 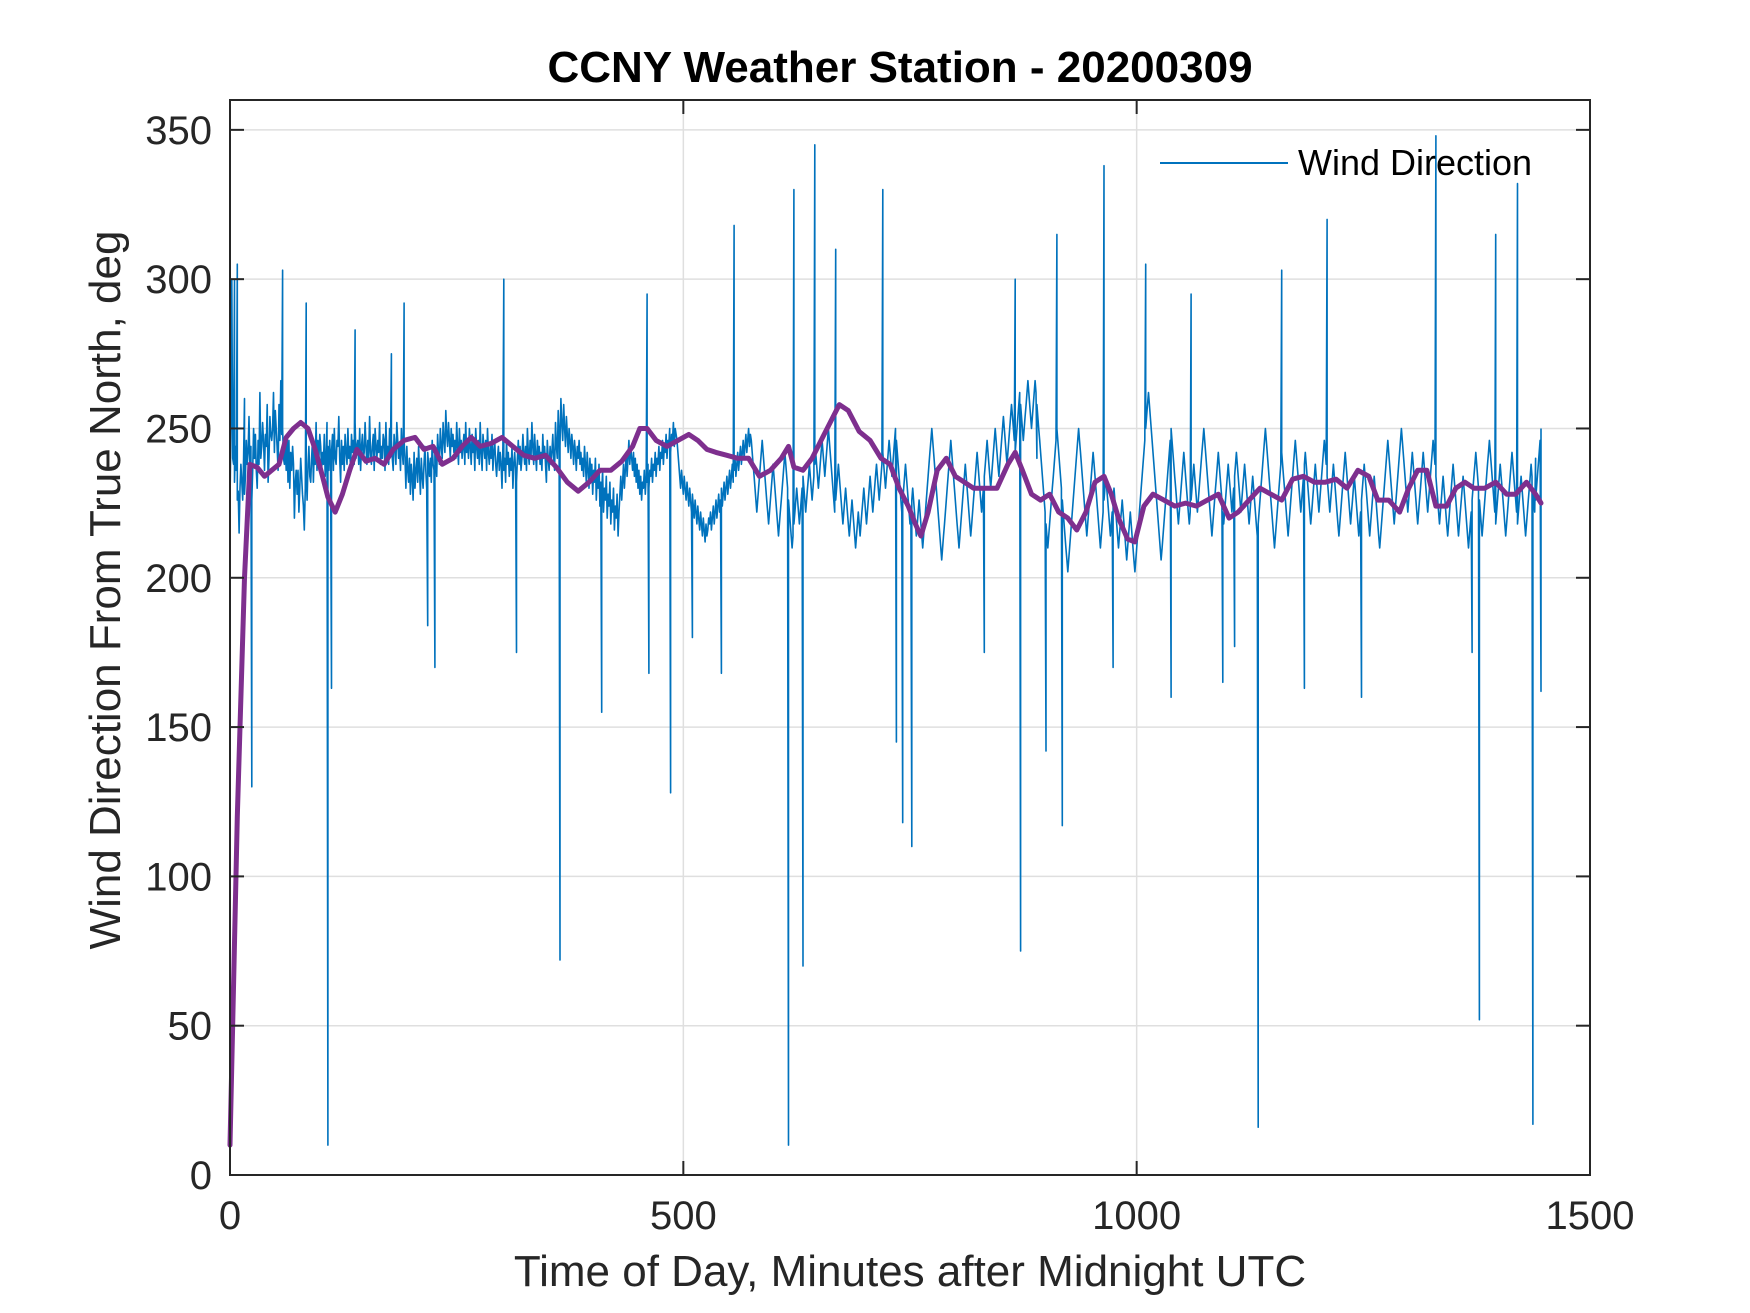 What do you see at coordinates (899, 67) in the screenshot?
I see `chart-title: CCNY Weather Station - 20200309` at bounding box center [899, 67].